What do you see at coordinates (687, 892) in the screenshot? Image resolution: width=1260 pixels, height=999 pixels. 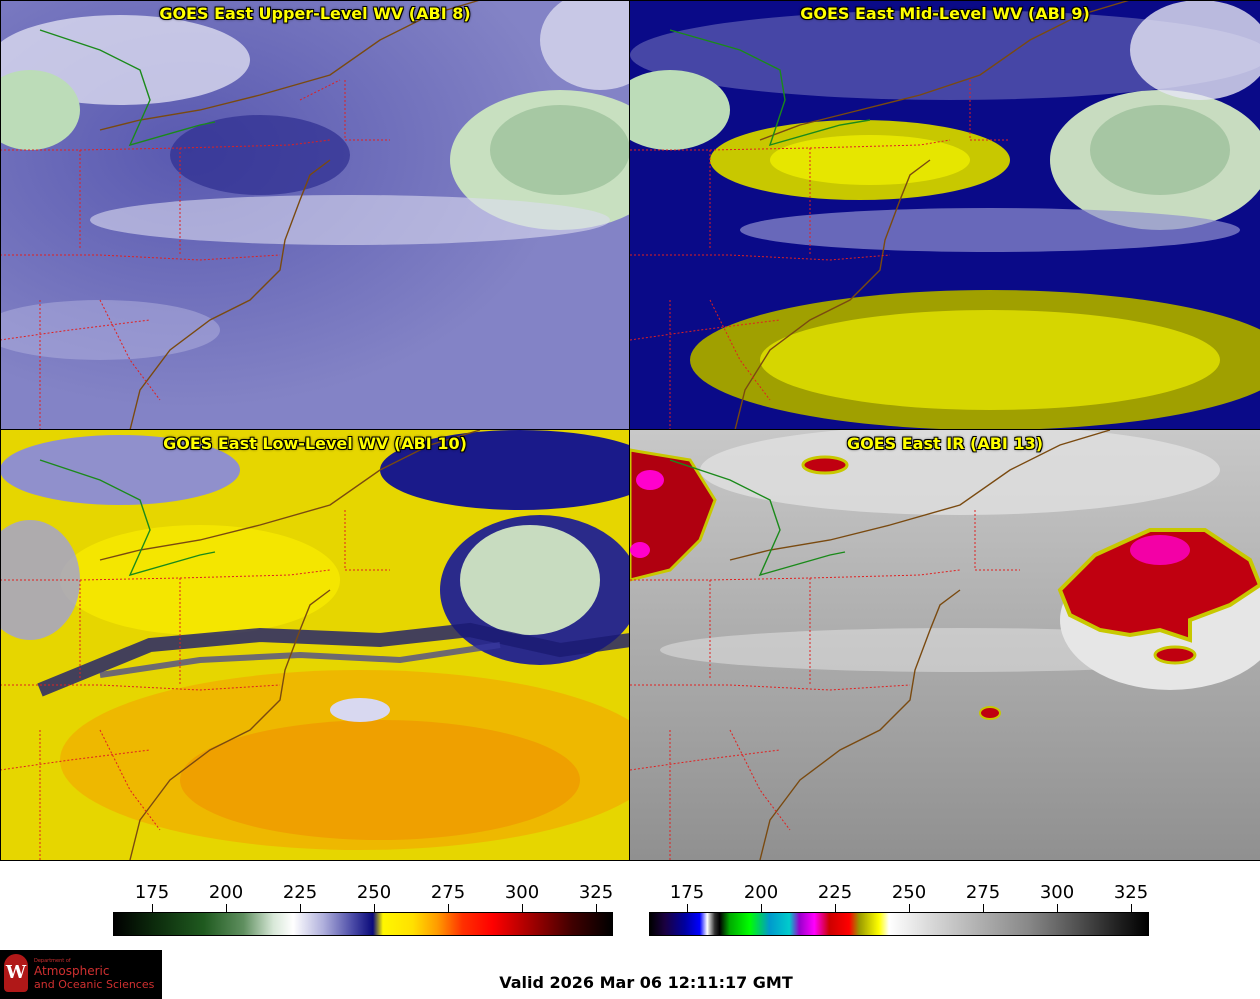 I see `ir-colorbar-tick-label: 175` at bounding box center [687, 892].